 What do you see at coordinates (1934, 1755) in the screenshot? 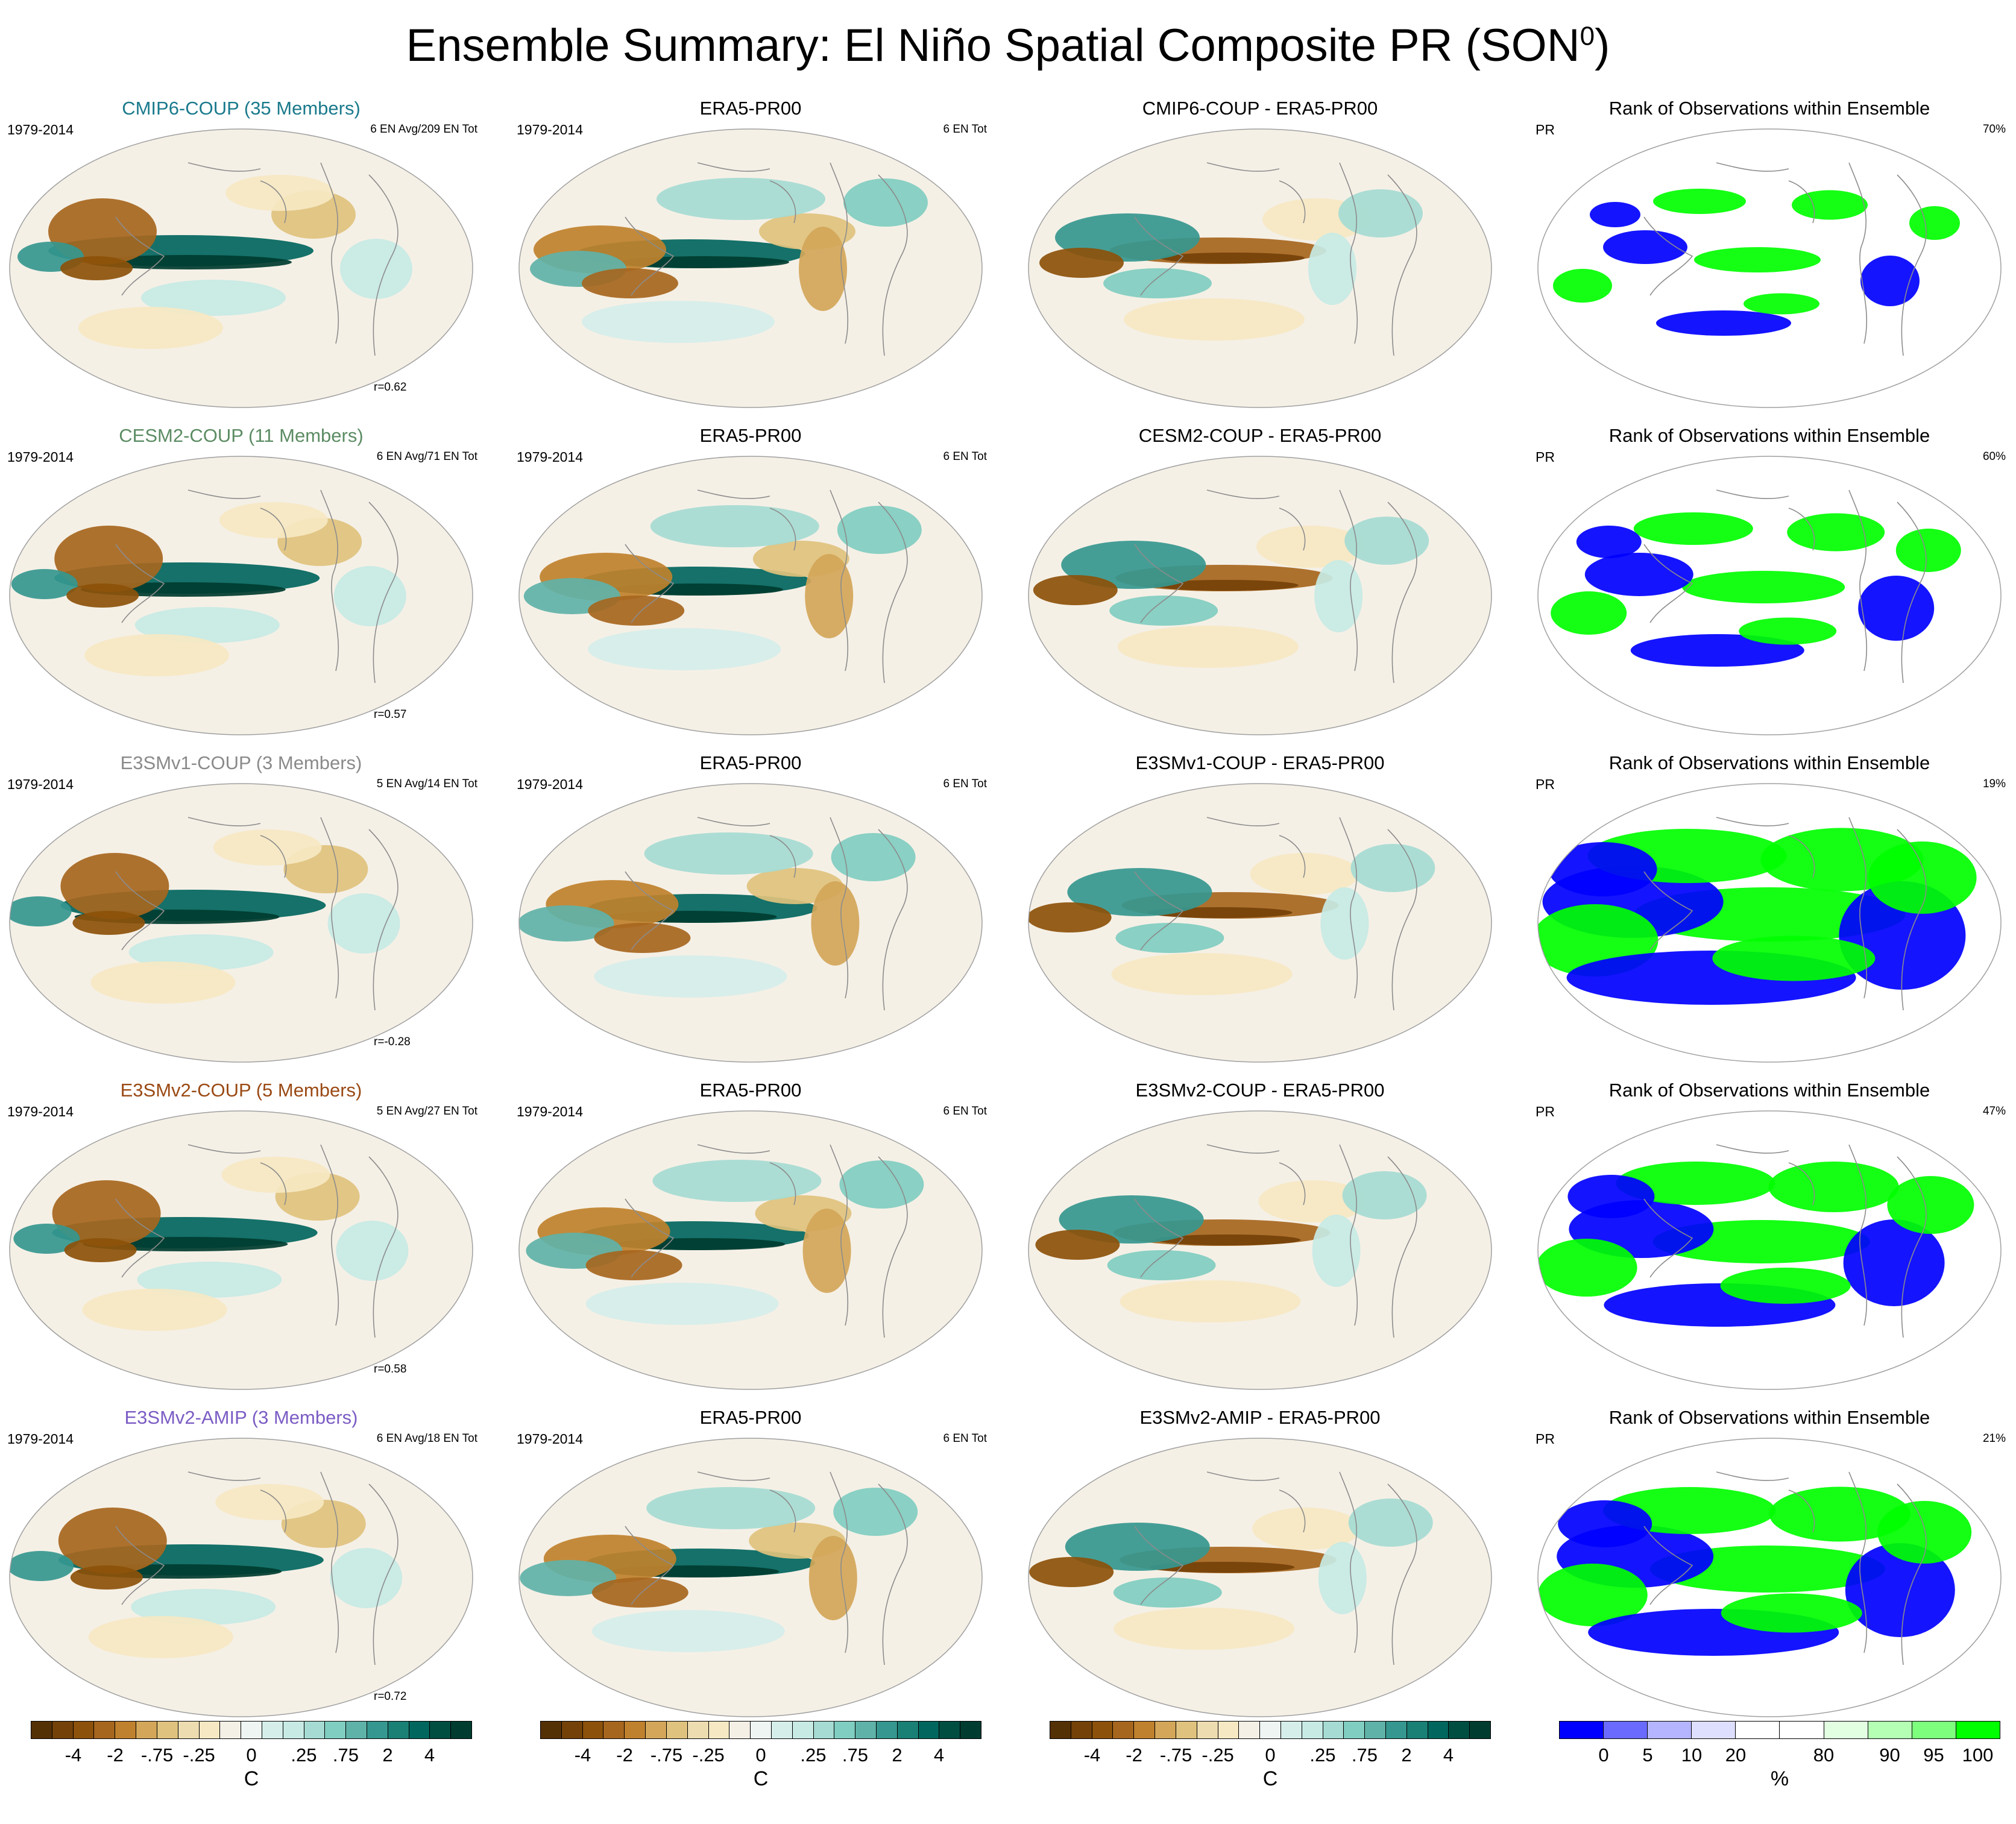
I see `colorbar-tick: 95` at bounding box center [1934, 1755].